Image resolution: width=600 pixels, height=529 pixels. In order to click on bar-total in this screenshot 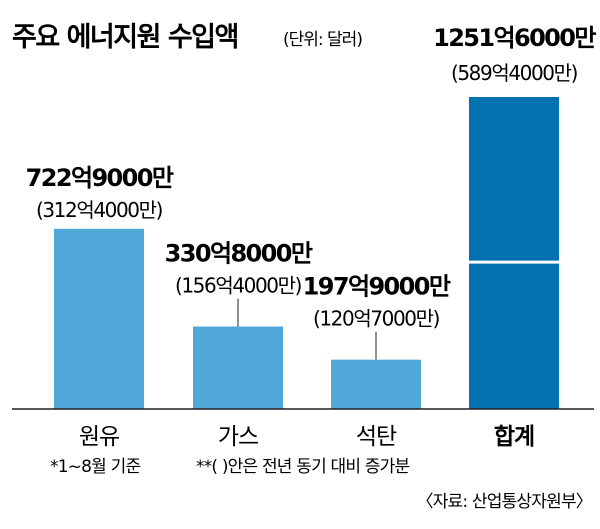, I will do `click(514, 253)`.